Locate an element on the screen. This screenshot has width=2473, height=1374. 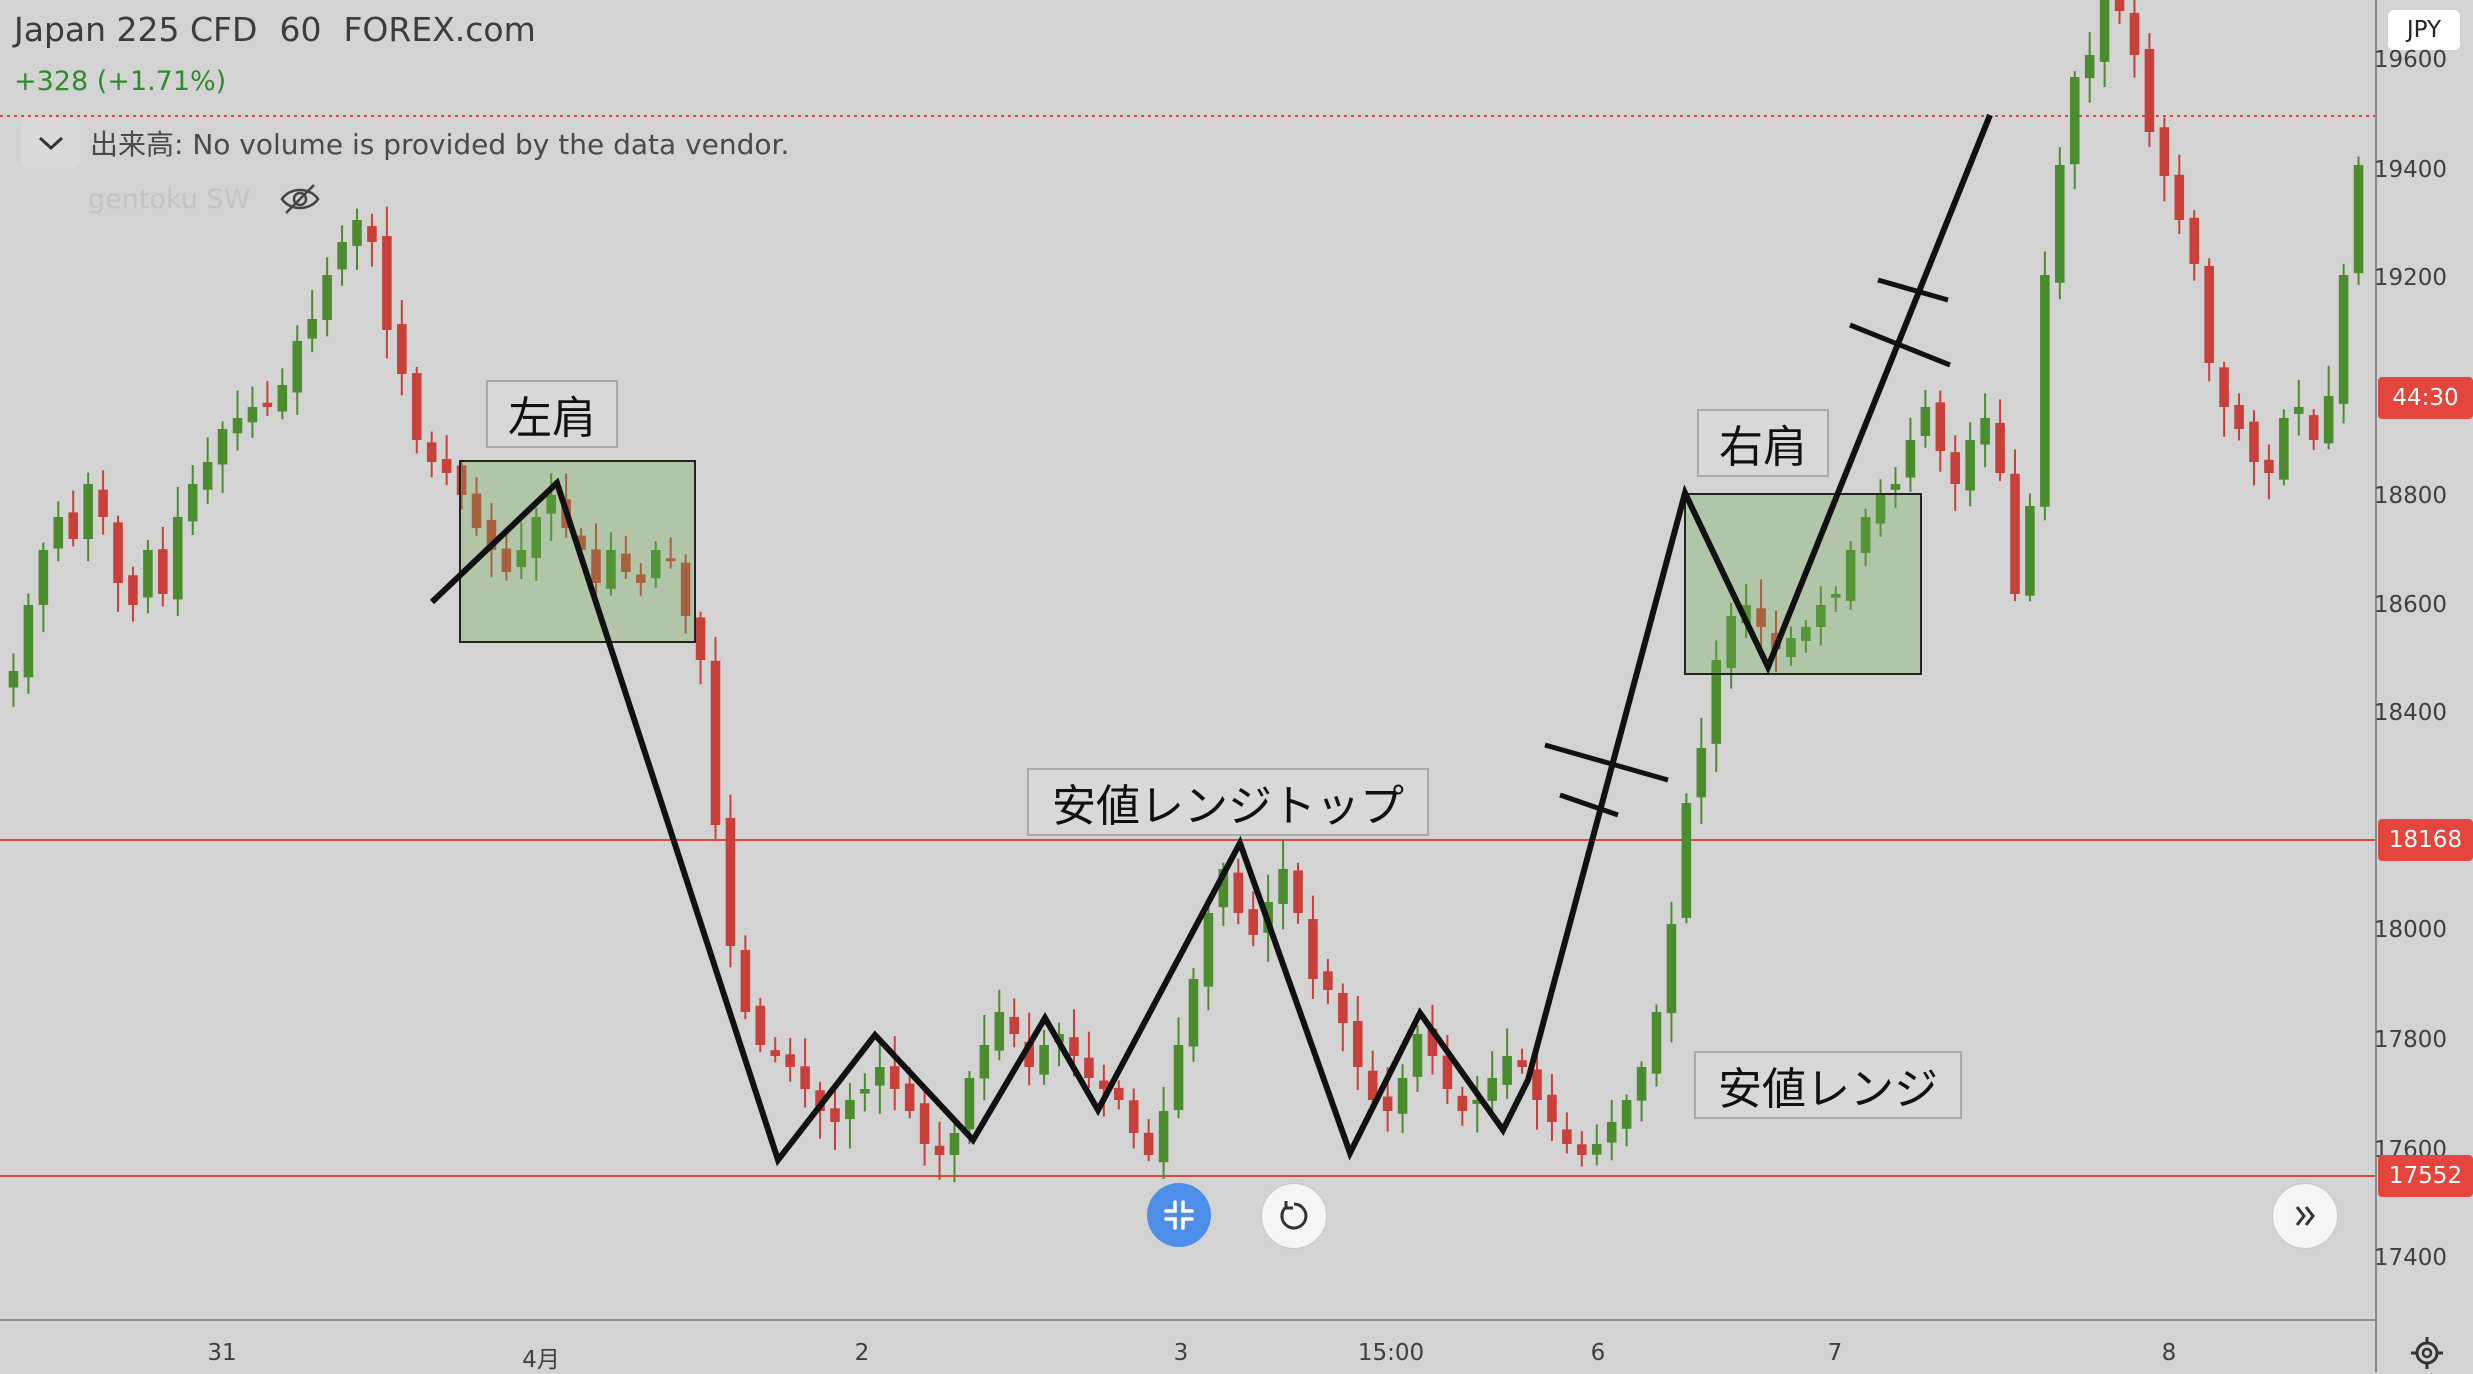
y-tick: 19600 is located at coordinates (2410, 60).